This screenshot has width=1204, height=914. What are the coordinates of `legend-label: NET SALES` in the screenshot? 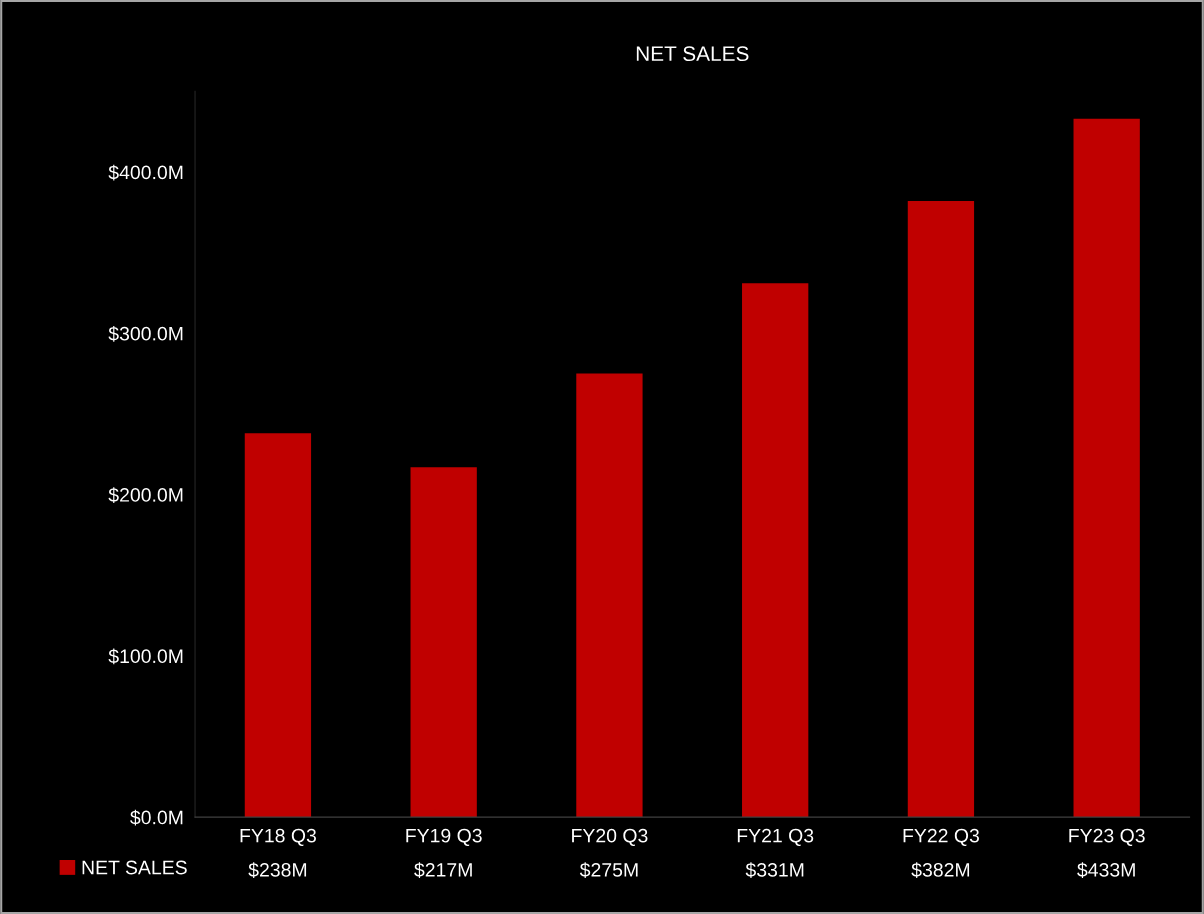 It's located at (134, 867).